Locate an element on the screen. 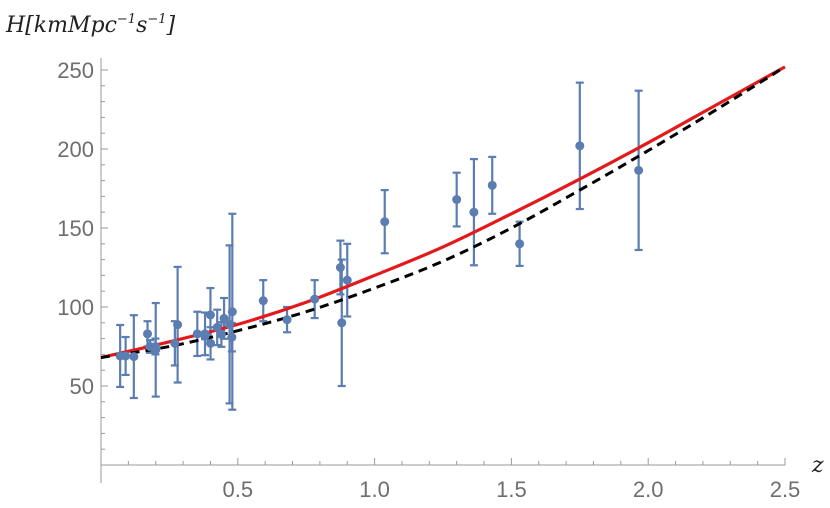  y-tick-label: 200 is located at coordinates (75, 149).